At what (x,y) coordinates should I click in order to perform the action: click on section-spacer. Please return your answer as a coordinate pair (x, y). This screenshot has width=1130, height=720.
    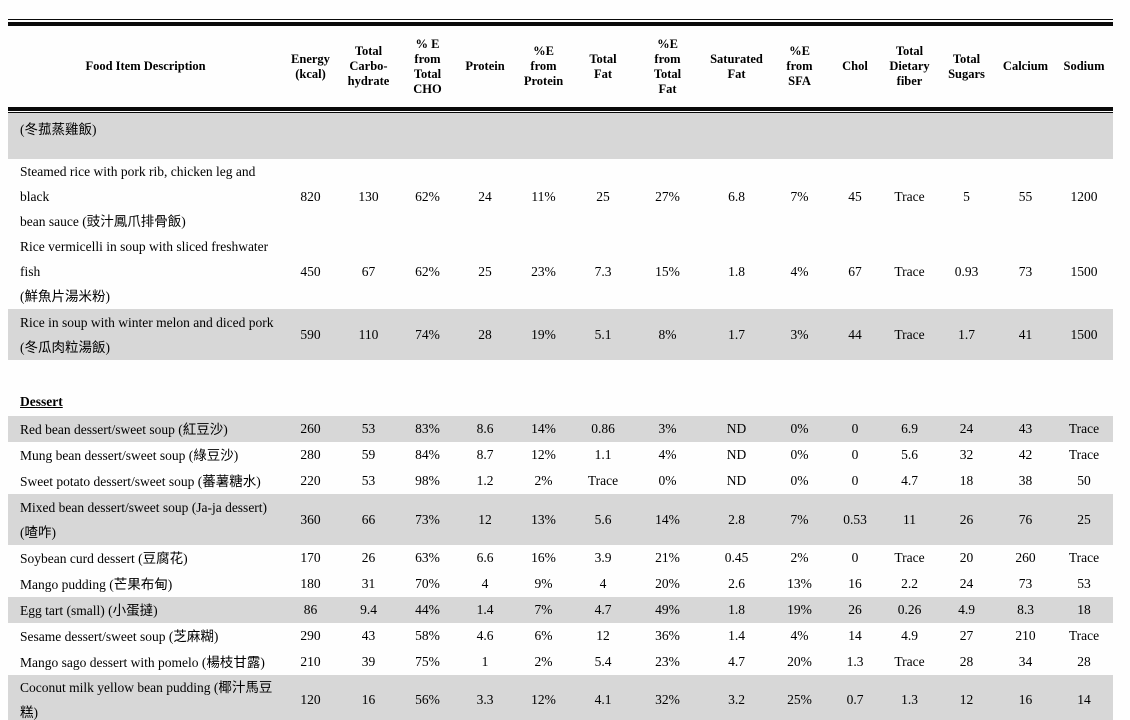
    Looking at the image, I should click on (560, 374).